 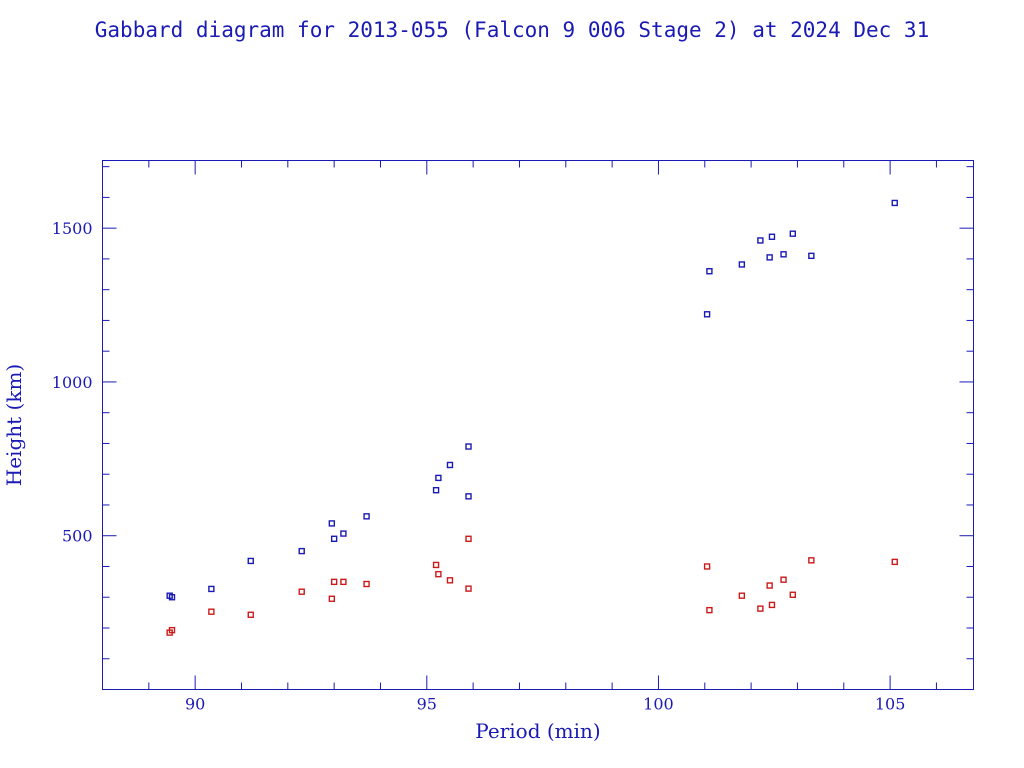 I want to click on y-tick-label: 500, so click(x=77, y=536).